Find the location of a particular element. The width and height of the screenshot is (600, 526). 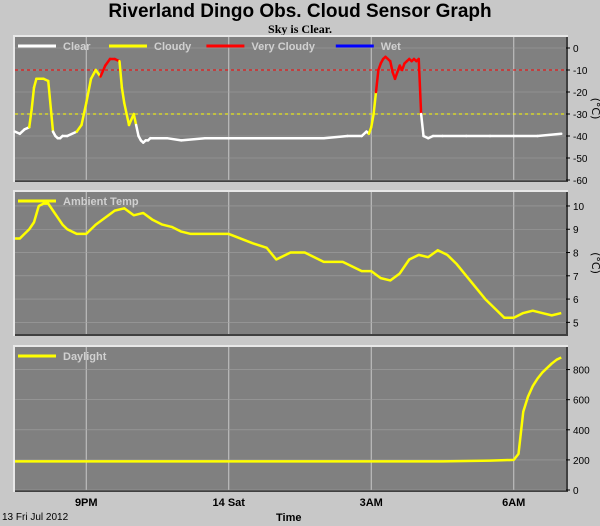

x-tick-label-2: 3AM is located at coordinates (371, 503).